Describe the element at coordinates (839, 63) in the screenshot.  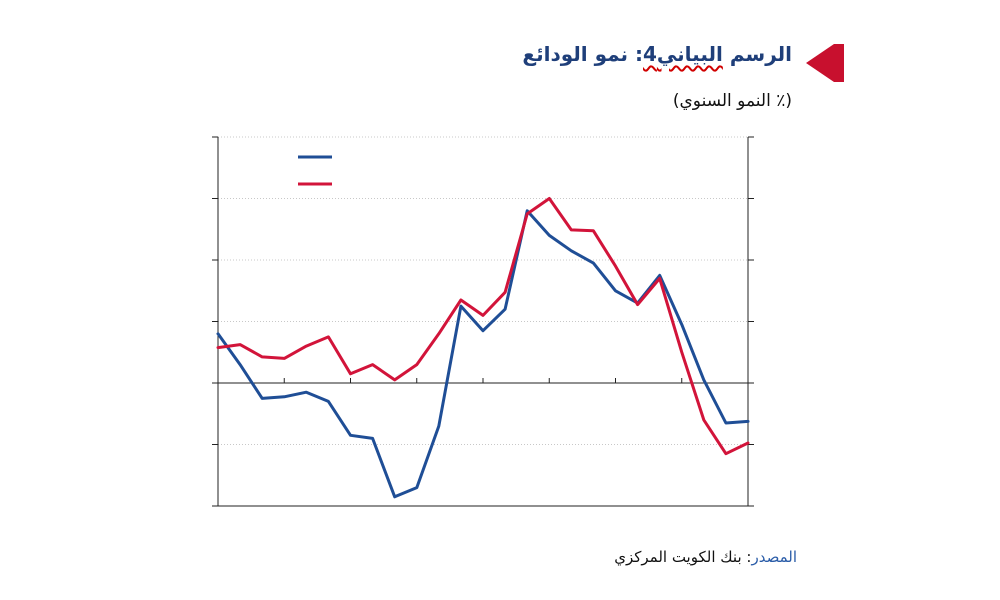
I see `section-marker-bar` at that location.